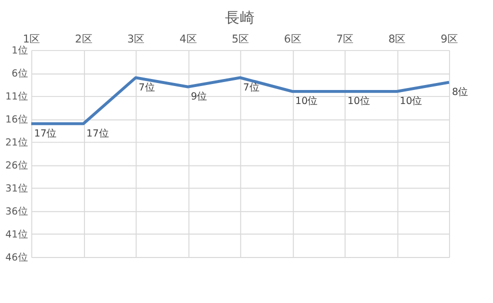 The image size is (493, 303). I want to click on x-tick-label: 6区, so click(293, 39).